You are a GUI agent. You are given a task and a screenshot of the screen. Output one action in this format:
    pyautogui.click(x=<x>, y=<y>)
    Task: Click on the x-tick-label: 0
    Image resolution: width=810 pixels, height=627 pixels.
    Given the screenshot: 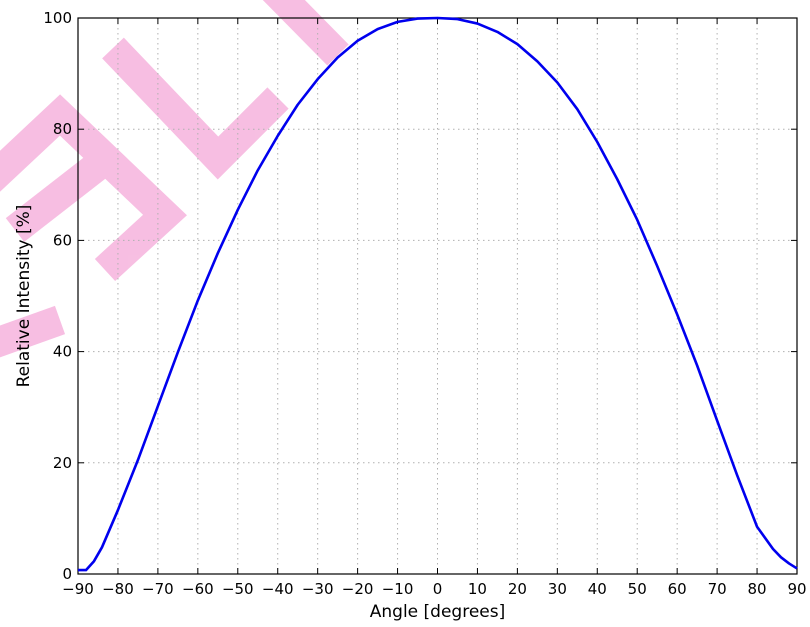 What is the action you would take?
    pyautogui.click(x=438, y=589)
    